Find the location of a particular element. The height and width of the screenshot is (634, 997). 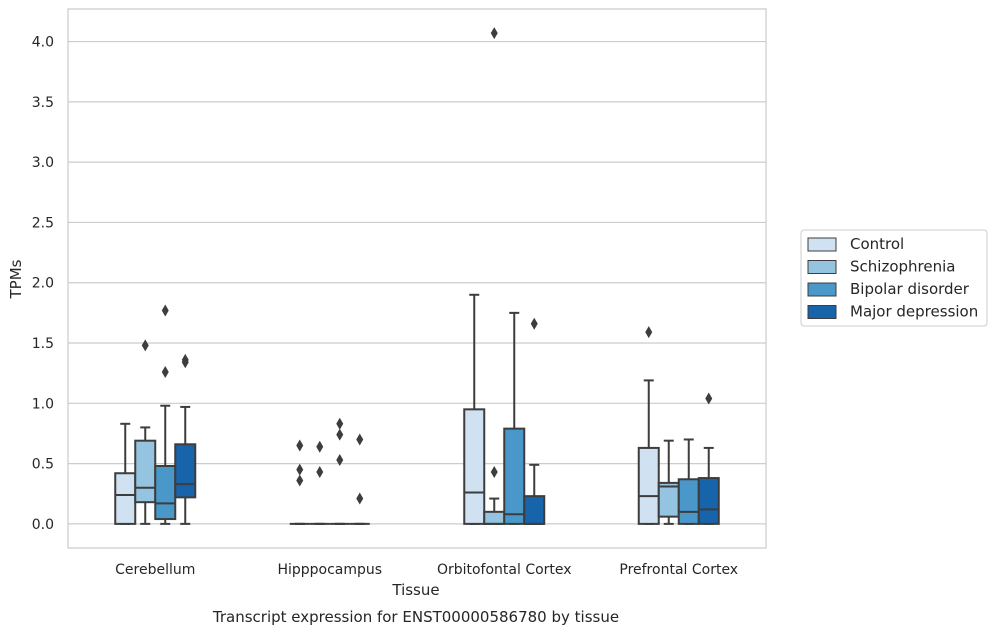

y-tick-label: 0.5 is located at coordinates (43, 465).